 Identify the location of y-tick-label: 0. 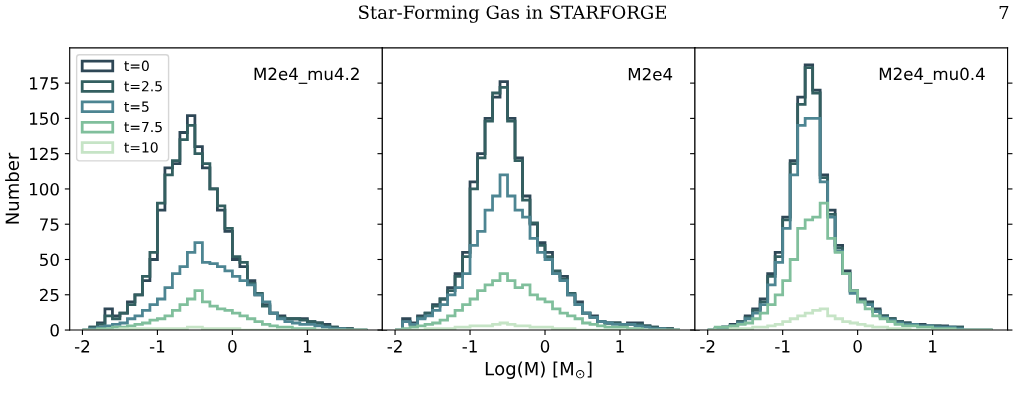
(54, 330).